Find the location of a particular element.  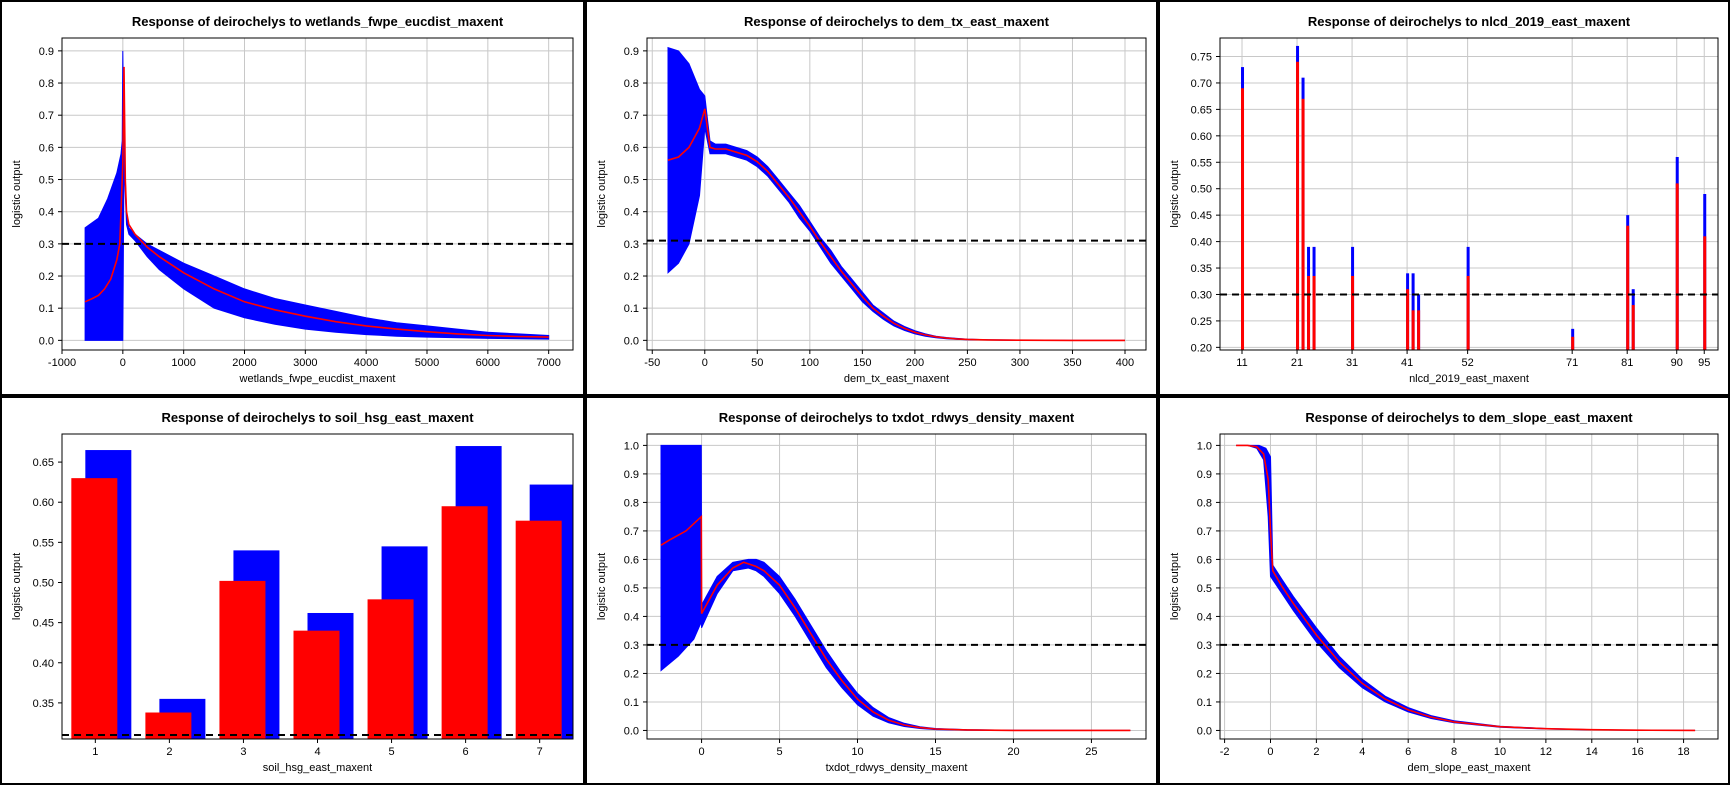

x-tick-label: 350 is located at coordinates (1072, 363).